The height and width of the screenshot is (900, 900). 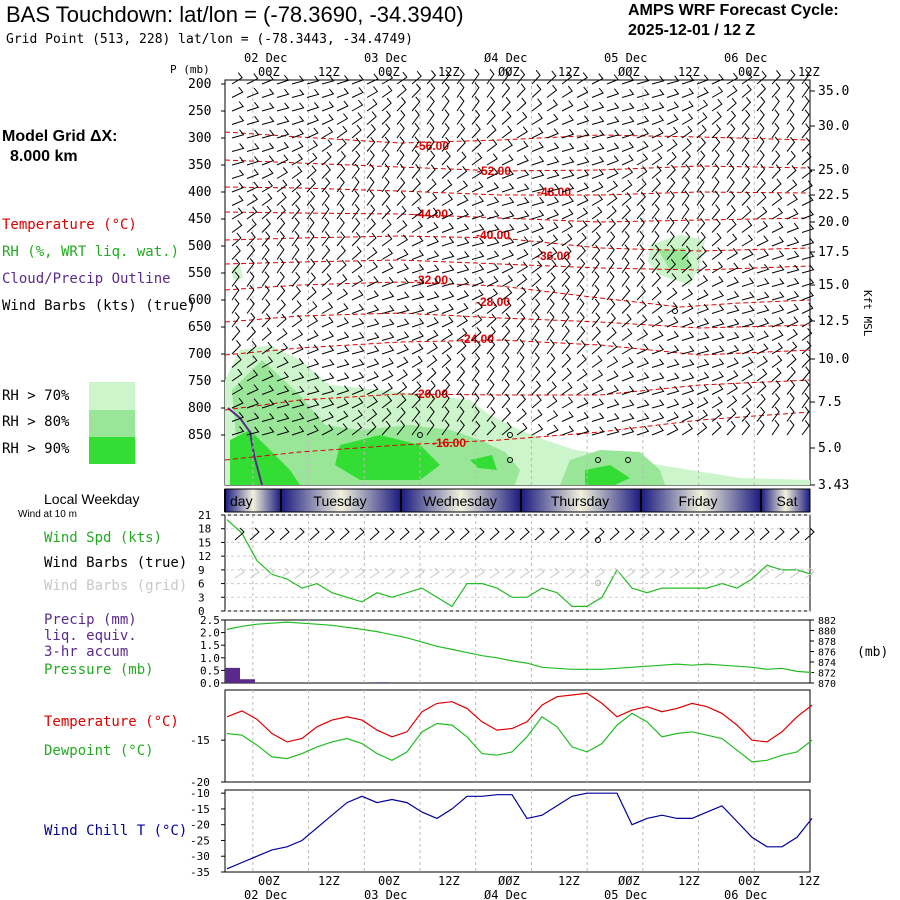 What do you see at coordinates (116, 586) in the screenshot?
I see `legend-wind-grid: Wind Barbs (grid)` at bounding box center [116, 586].